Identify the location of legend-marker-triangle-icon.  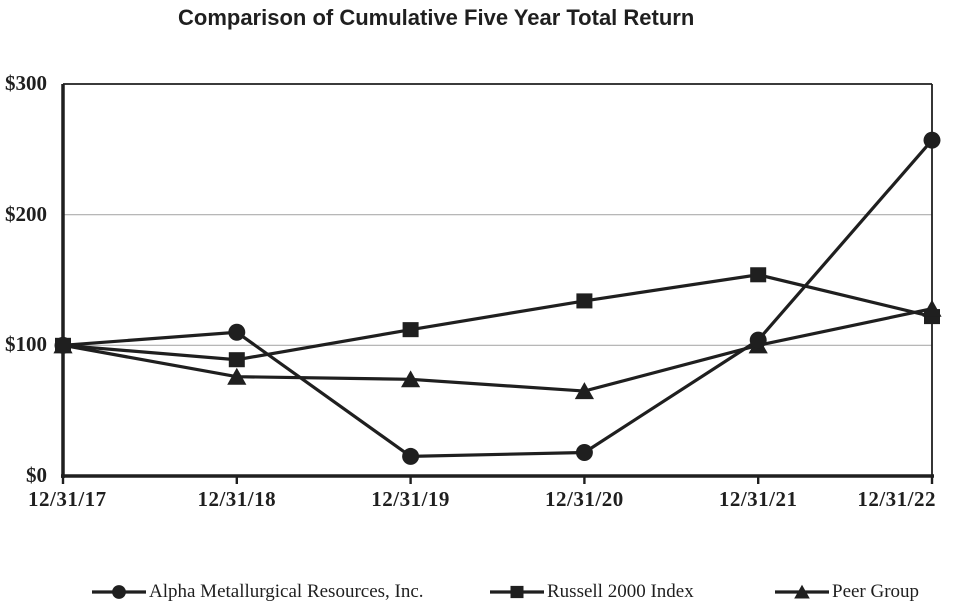
(802, 591).